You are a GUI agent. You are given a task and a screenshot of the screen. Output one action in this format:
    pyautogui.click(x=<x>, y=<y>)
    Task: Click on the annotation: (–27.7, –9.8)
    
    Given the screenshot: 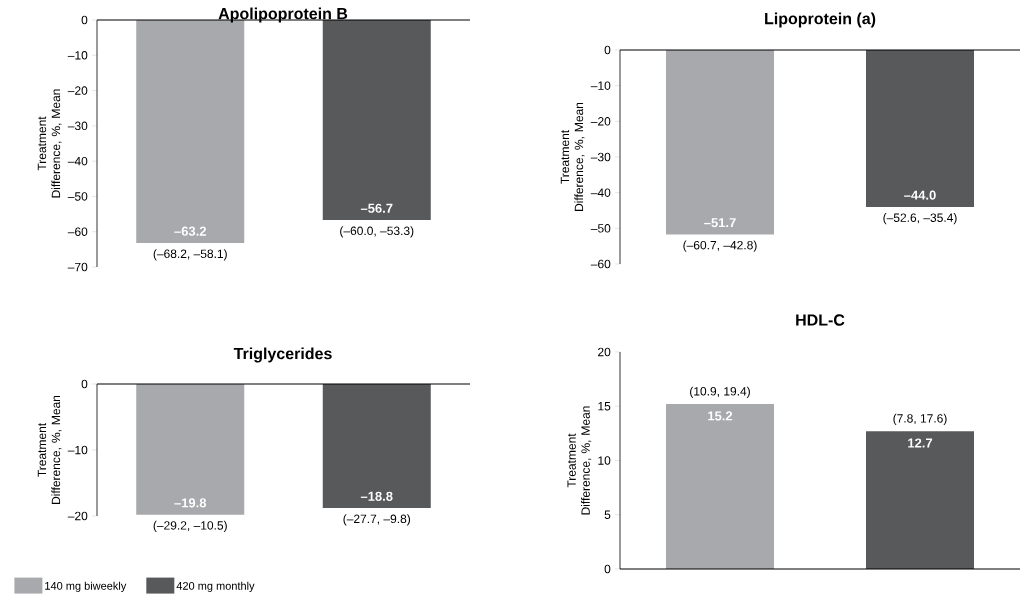 What is the action you would take?
    pyautogui.click(x=377, y=520)
    